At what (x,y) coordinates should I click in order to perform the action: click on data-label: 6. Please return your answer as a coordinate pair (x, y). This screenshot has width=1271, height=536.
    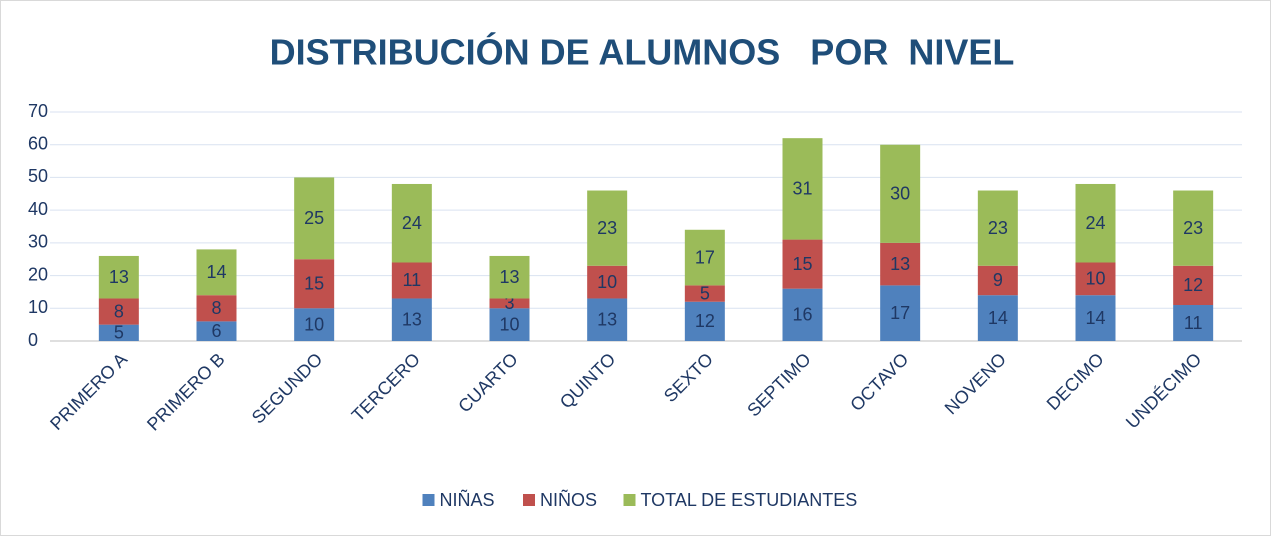
    Looking at the image, I should click on (216, 331).